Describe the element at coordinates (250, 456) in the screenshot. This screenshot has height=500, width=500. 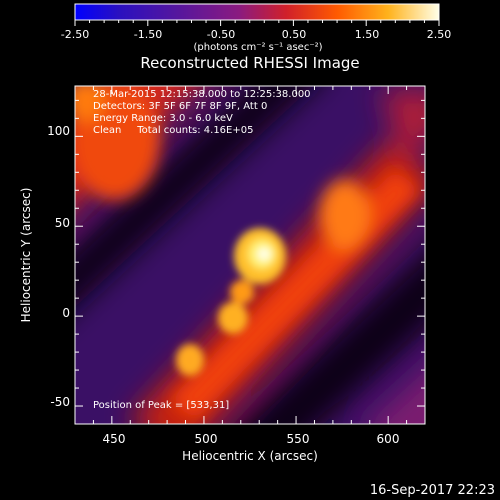
I see `x-axis-label: Heliocentric X (arcsec)` at that location.